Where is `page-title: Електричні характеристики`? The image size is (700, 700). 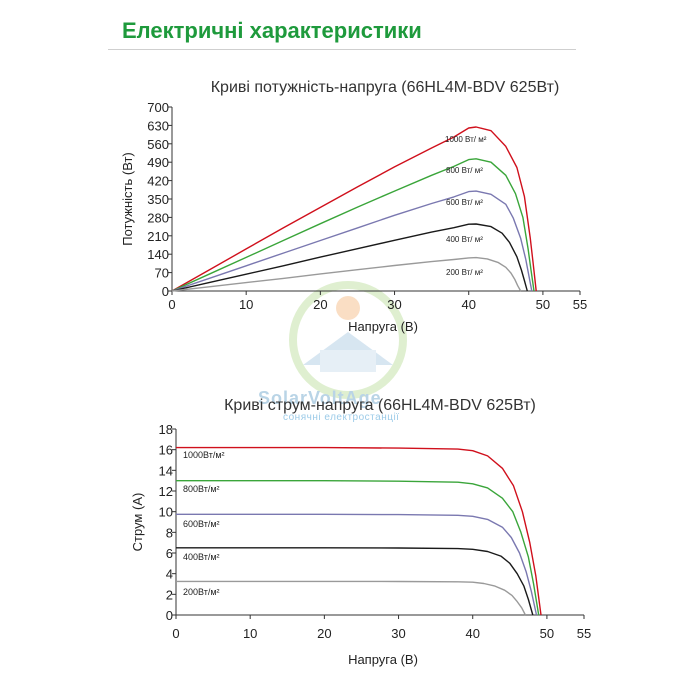
page-title: Електричні характеристики is located at coordinates (272, 30).